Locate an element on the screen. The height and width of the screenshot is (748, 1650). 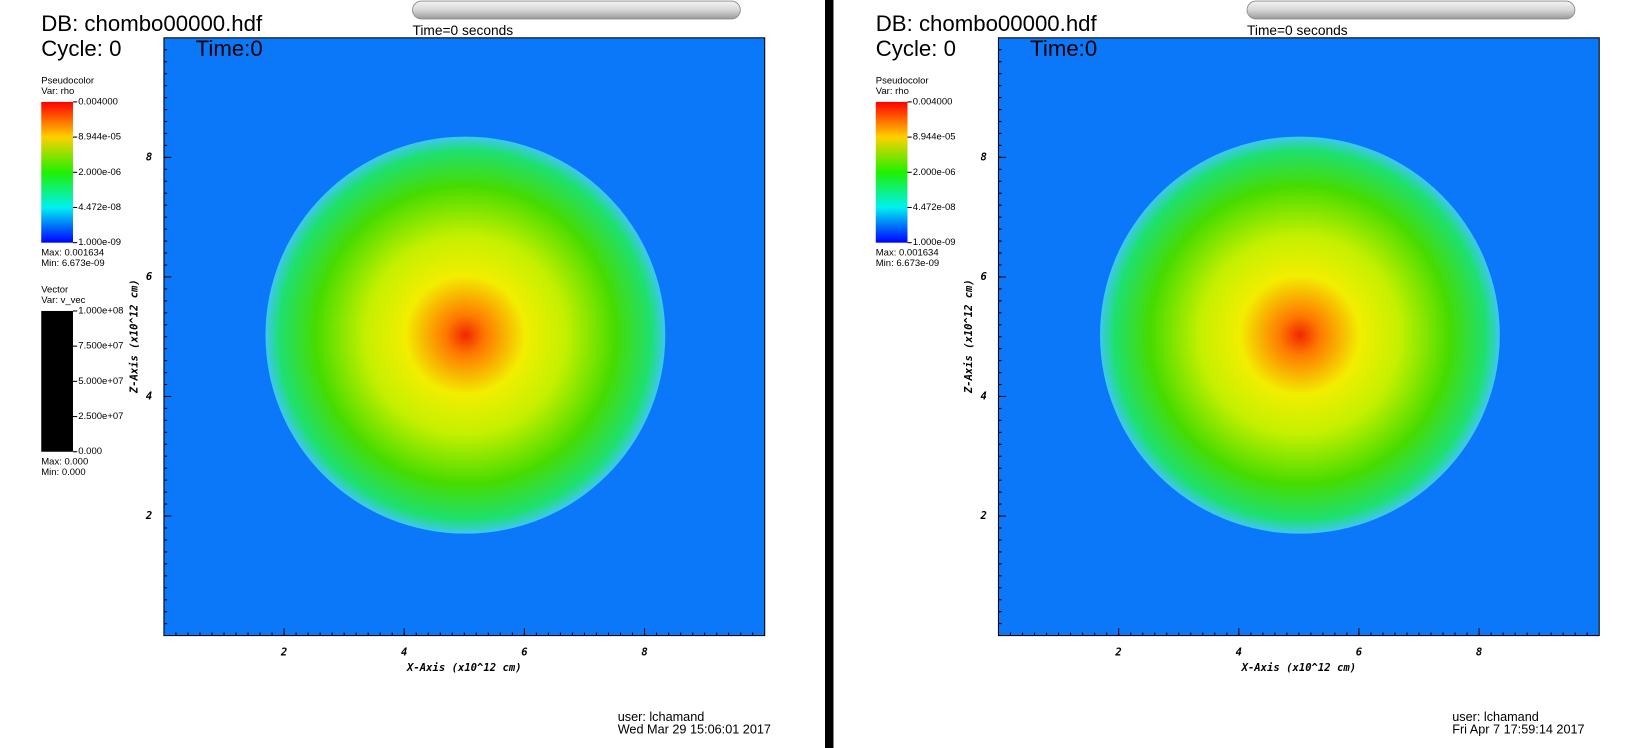
date: Fri Apr 7 17:59:14 2017 is located at coordinates (1518, 730).